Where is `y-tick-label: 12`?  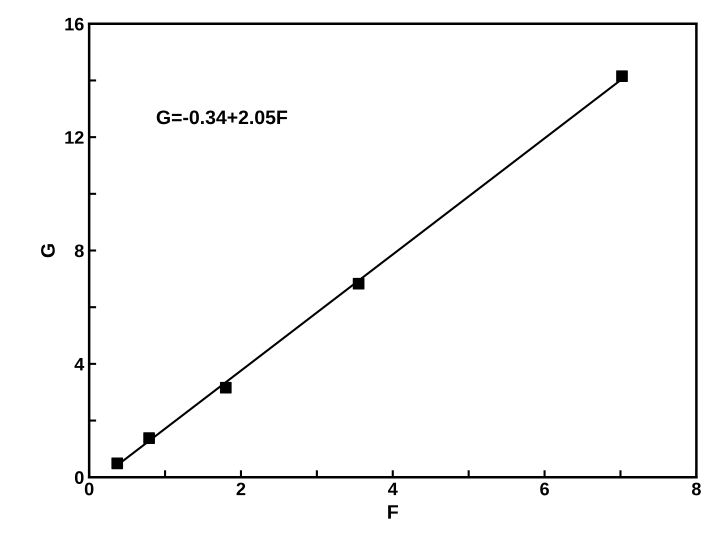
y-tick-label: 12 is located at coordinates (74, 137).